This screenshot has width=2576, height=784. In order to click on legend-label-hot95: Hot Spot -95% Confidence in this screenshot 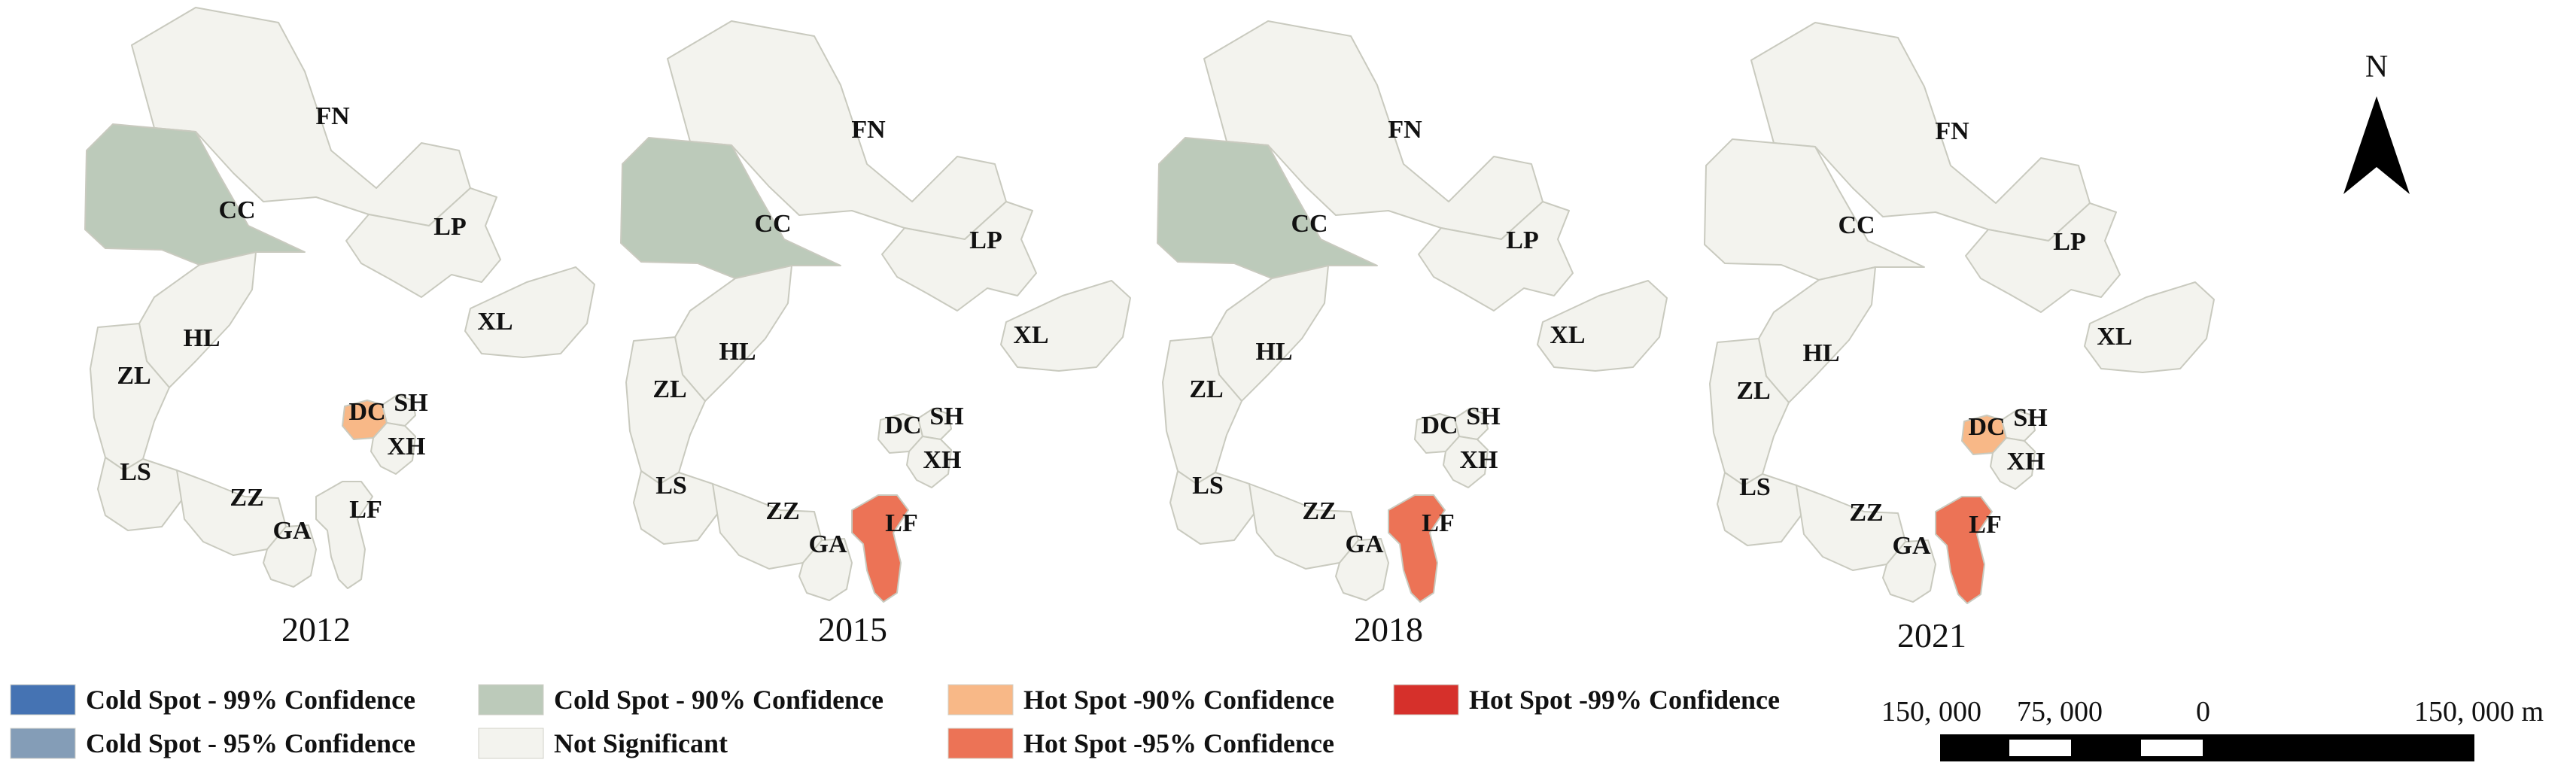, I will do `click(1178, 743)`.